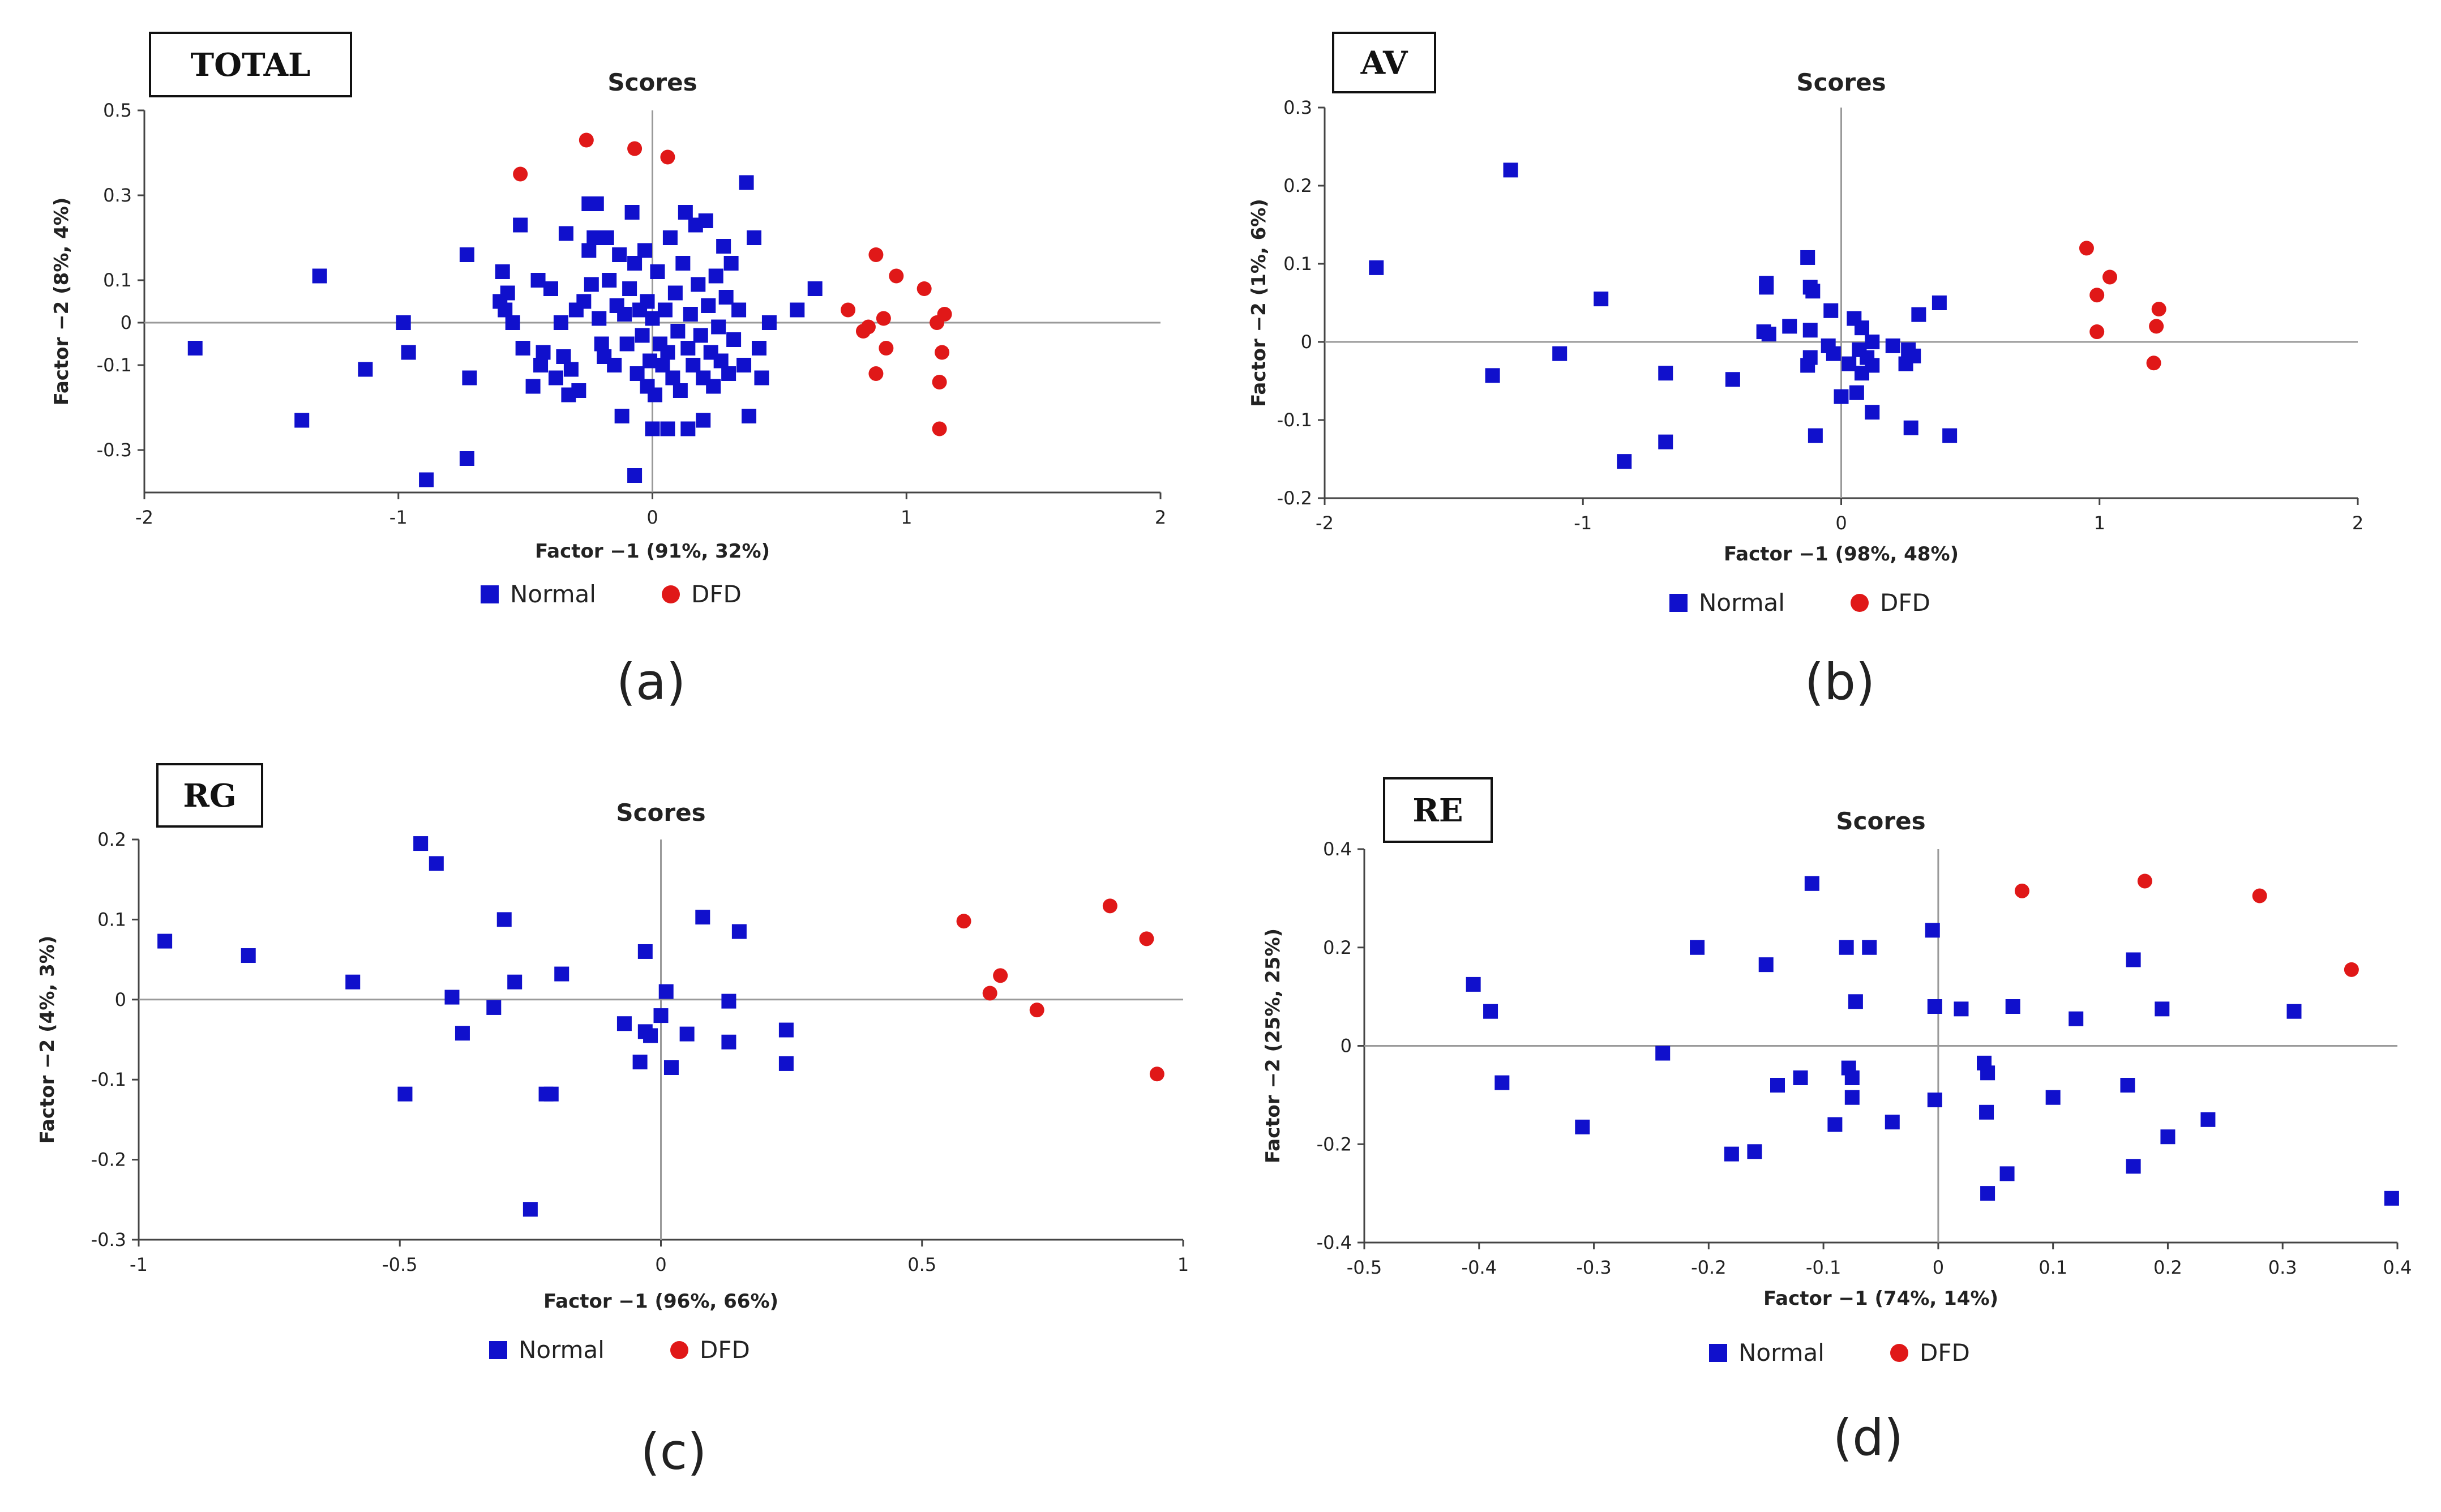  I want to click on panel-d-xtick-label: 0.1, so click(2053, 1267).